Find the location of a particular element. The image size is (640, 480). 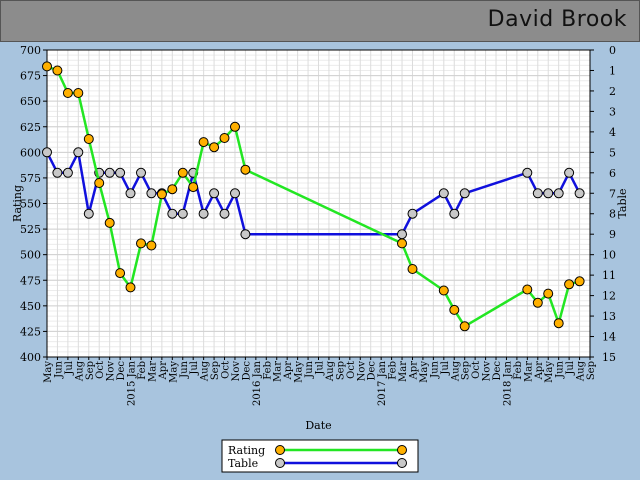

y-tick-label: 475 is located at coordinates (30, 280).